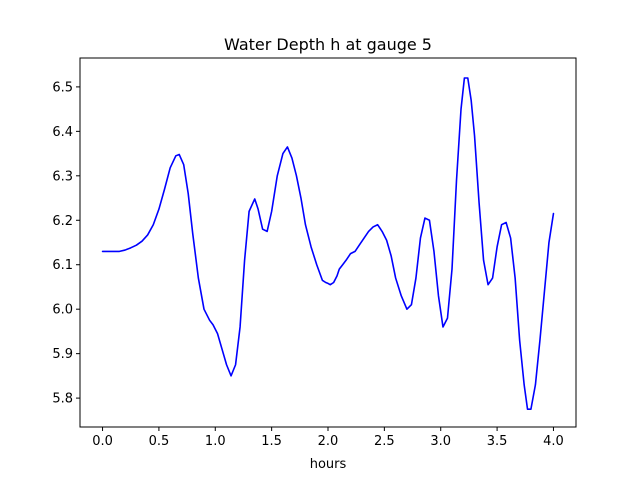  I want to click on x-axis-label: hours, so click(328, 464).